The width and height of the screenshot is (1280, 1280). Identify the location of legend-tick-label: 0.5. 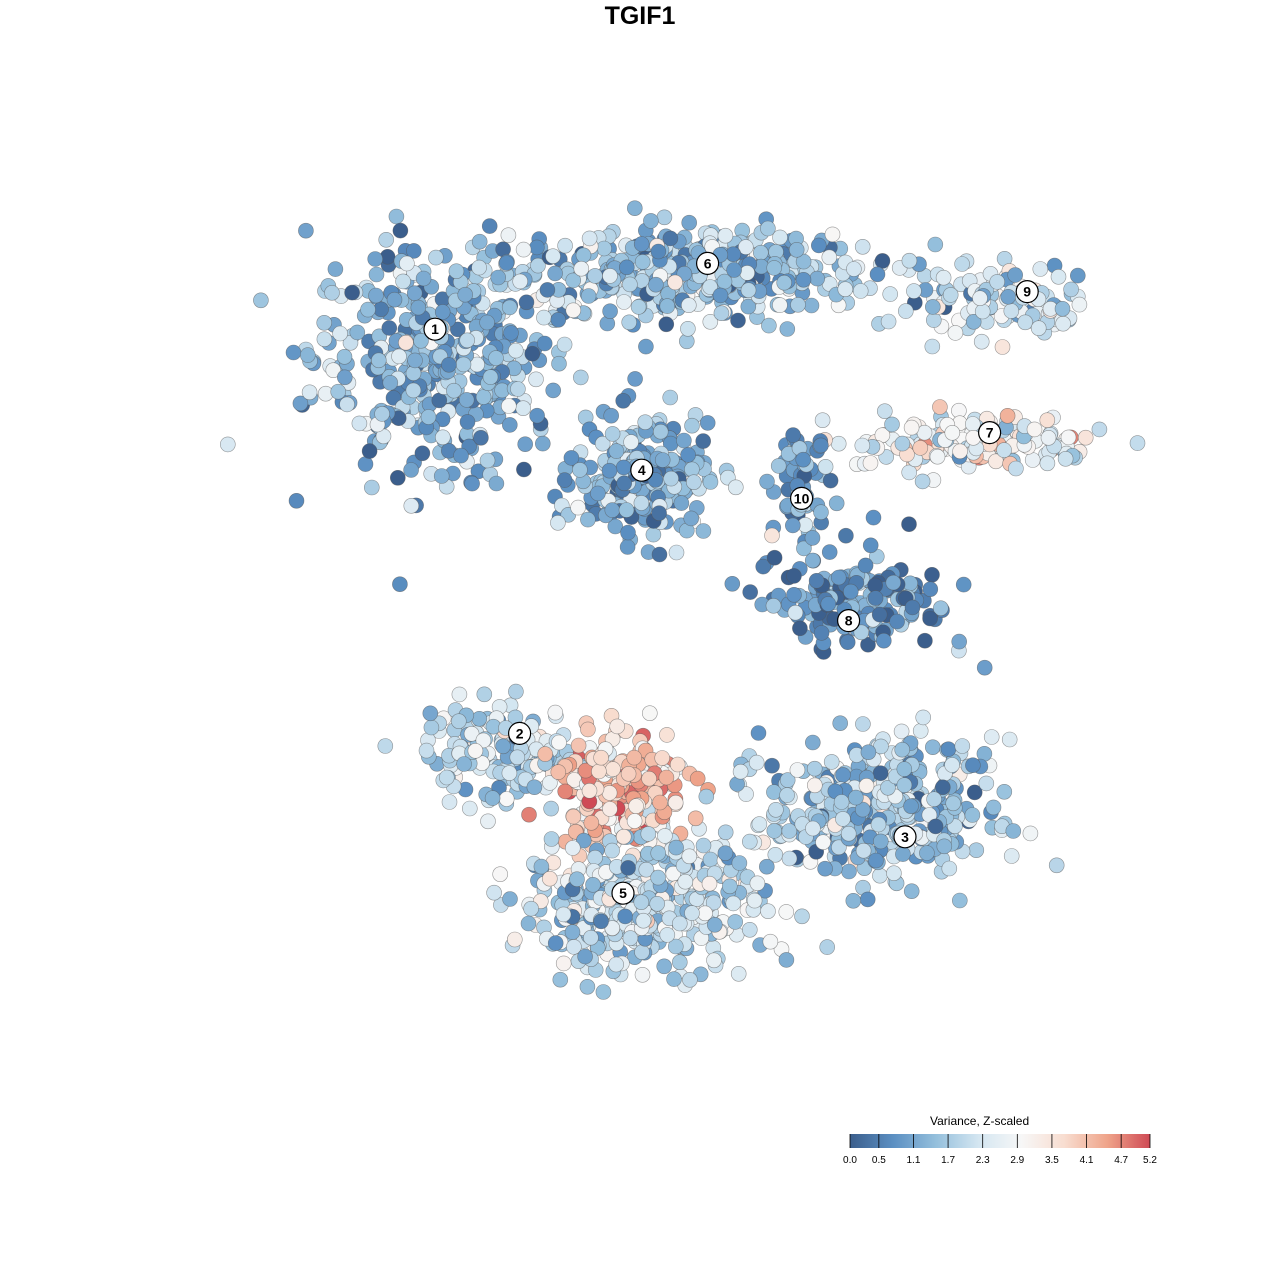
(879, 1160).